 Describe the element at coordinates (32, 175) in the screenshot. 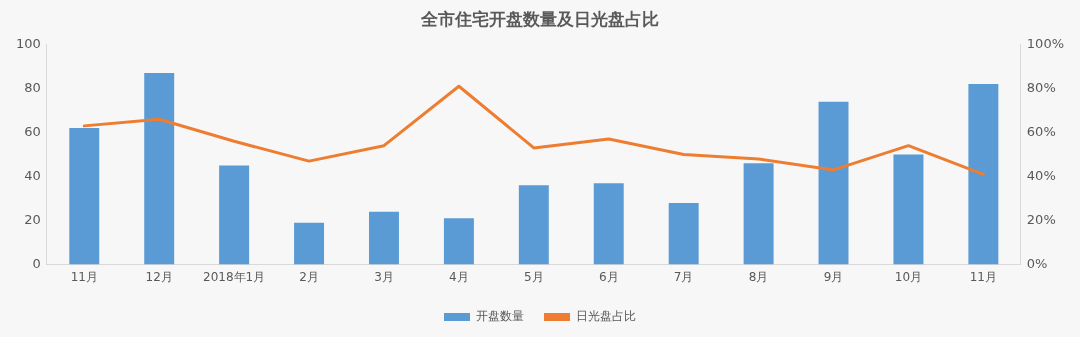

I see `y-tick-label: 40` at that location.